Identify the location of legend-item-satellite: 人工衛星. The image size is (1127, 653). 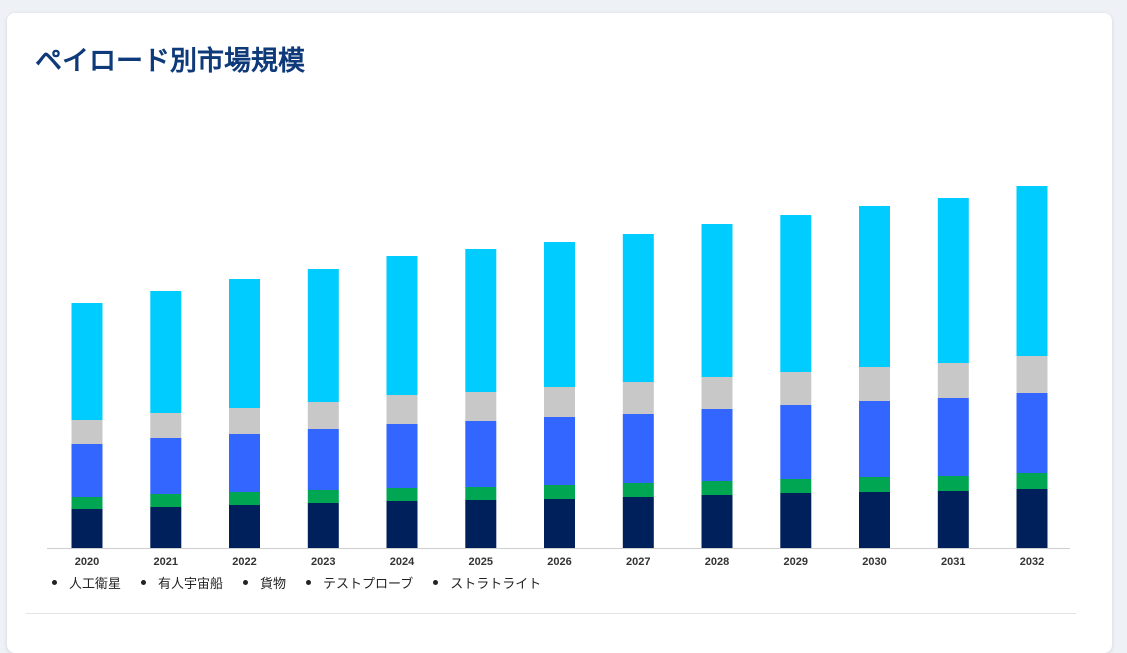
(86, 582).